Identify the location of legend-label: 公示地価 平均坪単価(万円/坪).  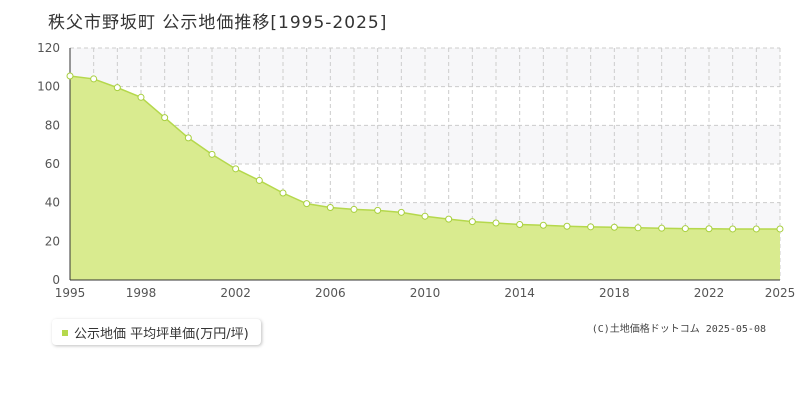
(161, 334).